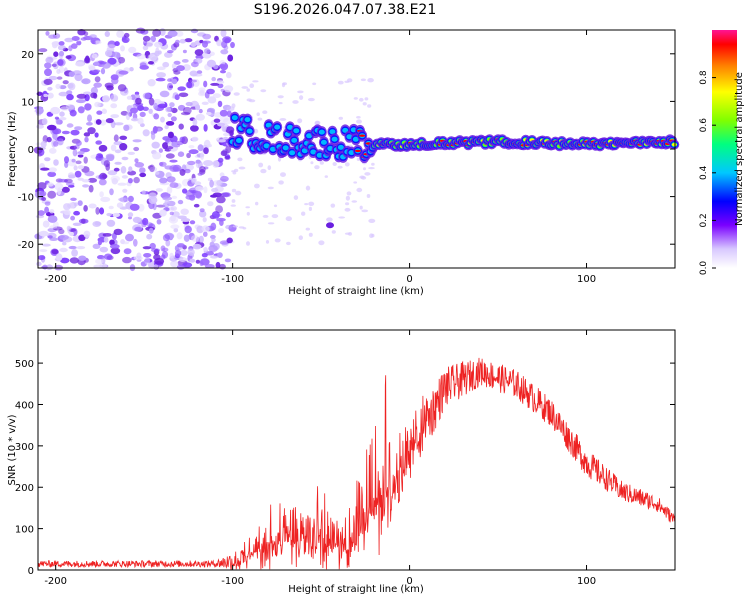  What do you see at coordinates (330, 225) in the screenshot?
I see `heatmap-isolated-blob` at bounding box center [330, 225].